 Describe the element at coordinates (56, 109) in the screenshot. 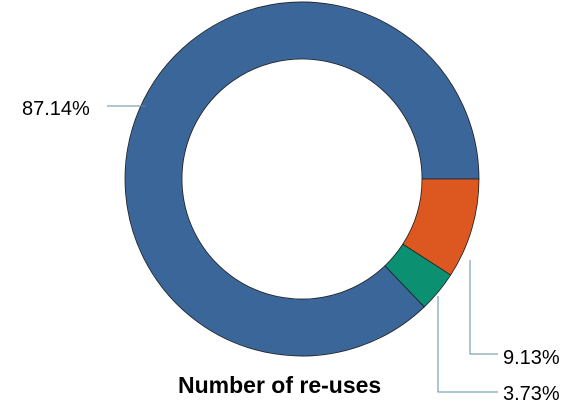

I see `slice-label-1: 87.14%` at that location.